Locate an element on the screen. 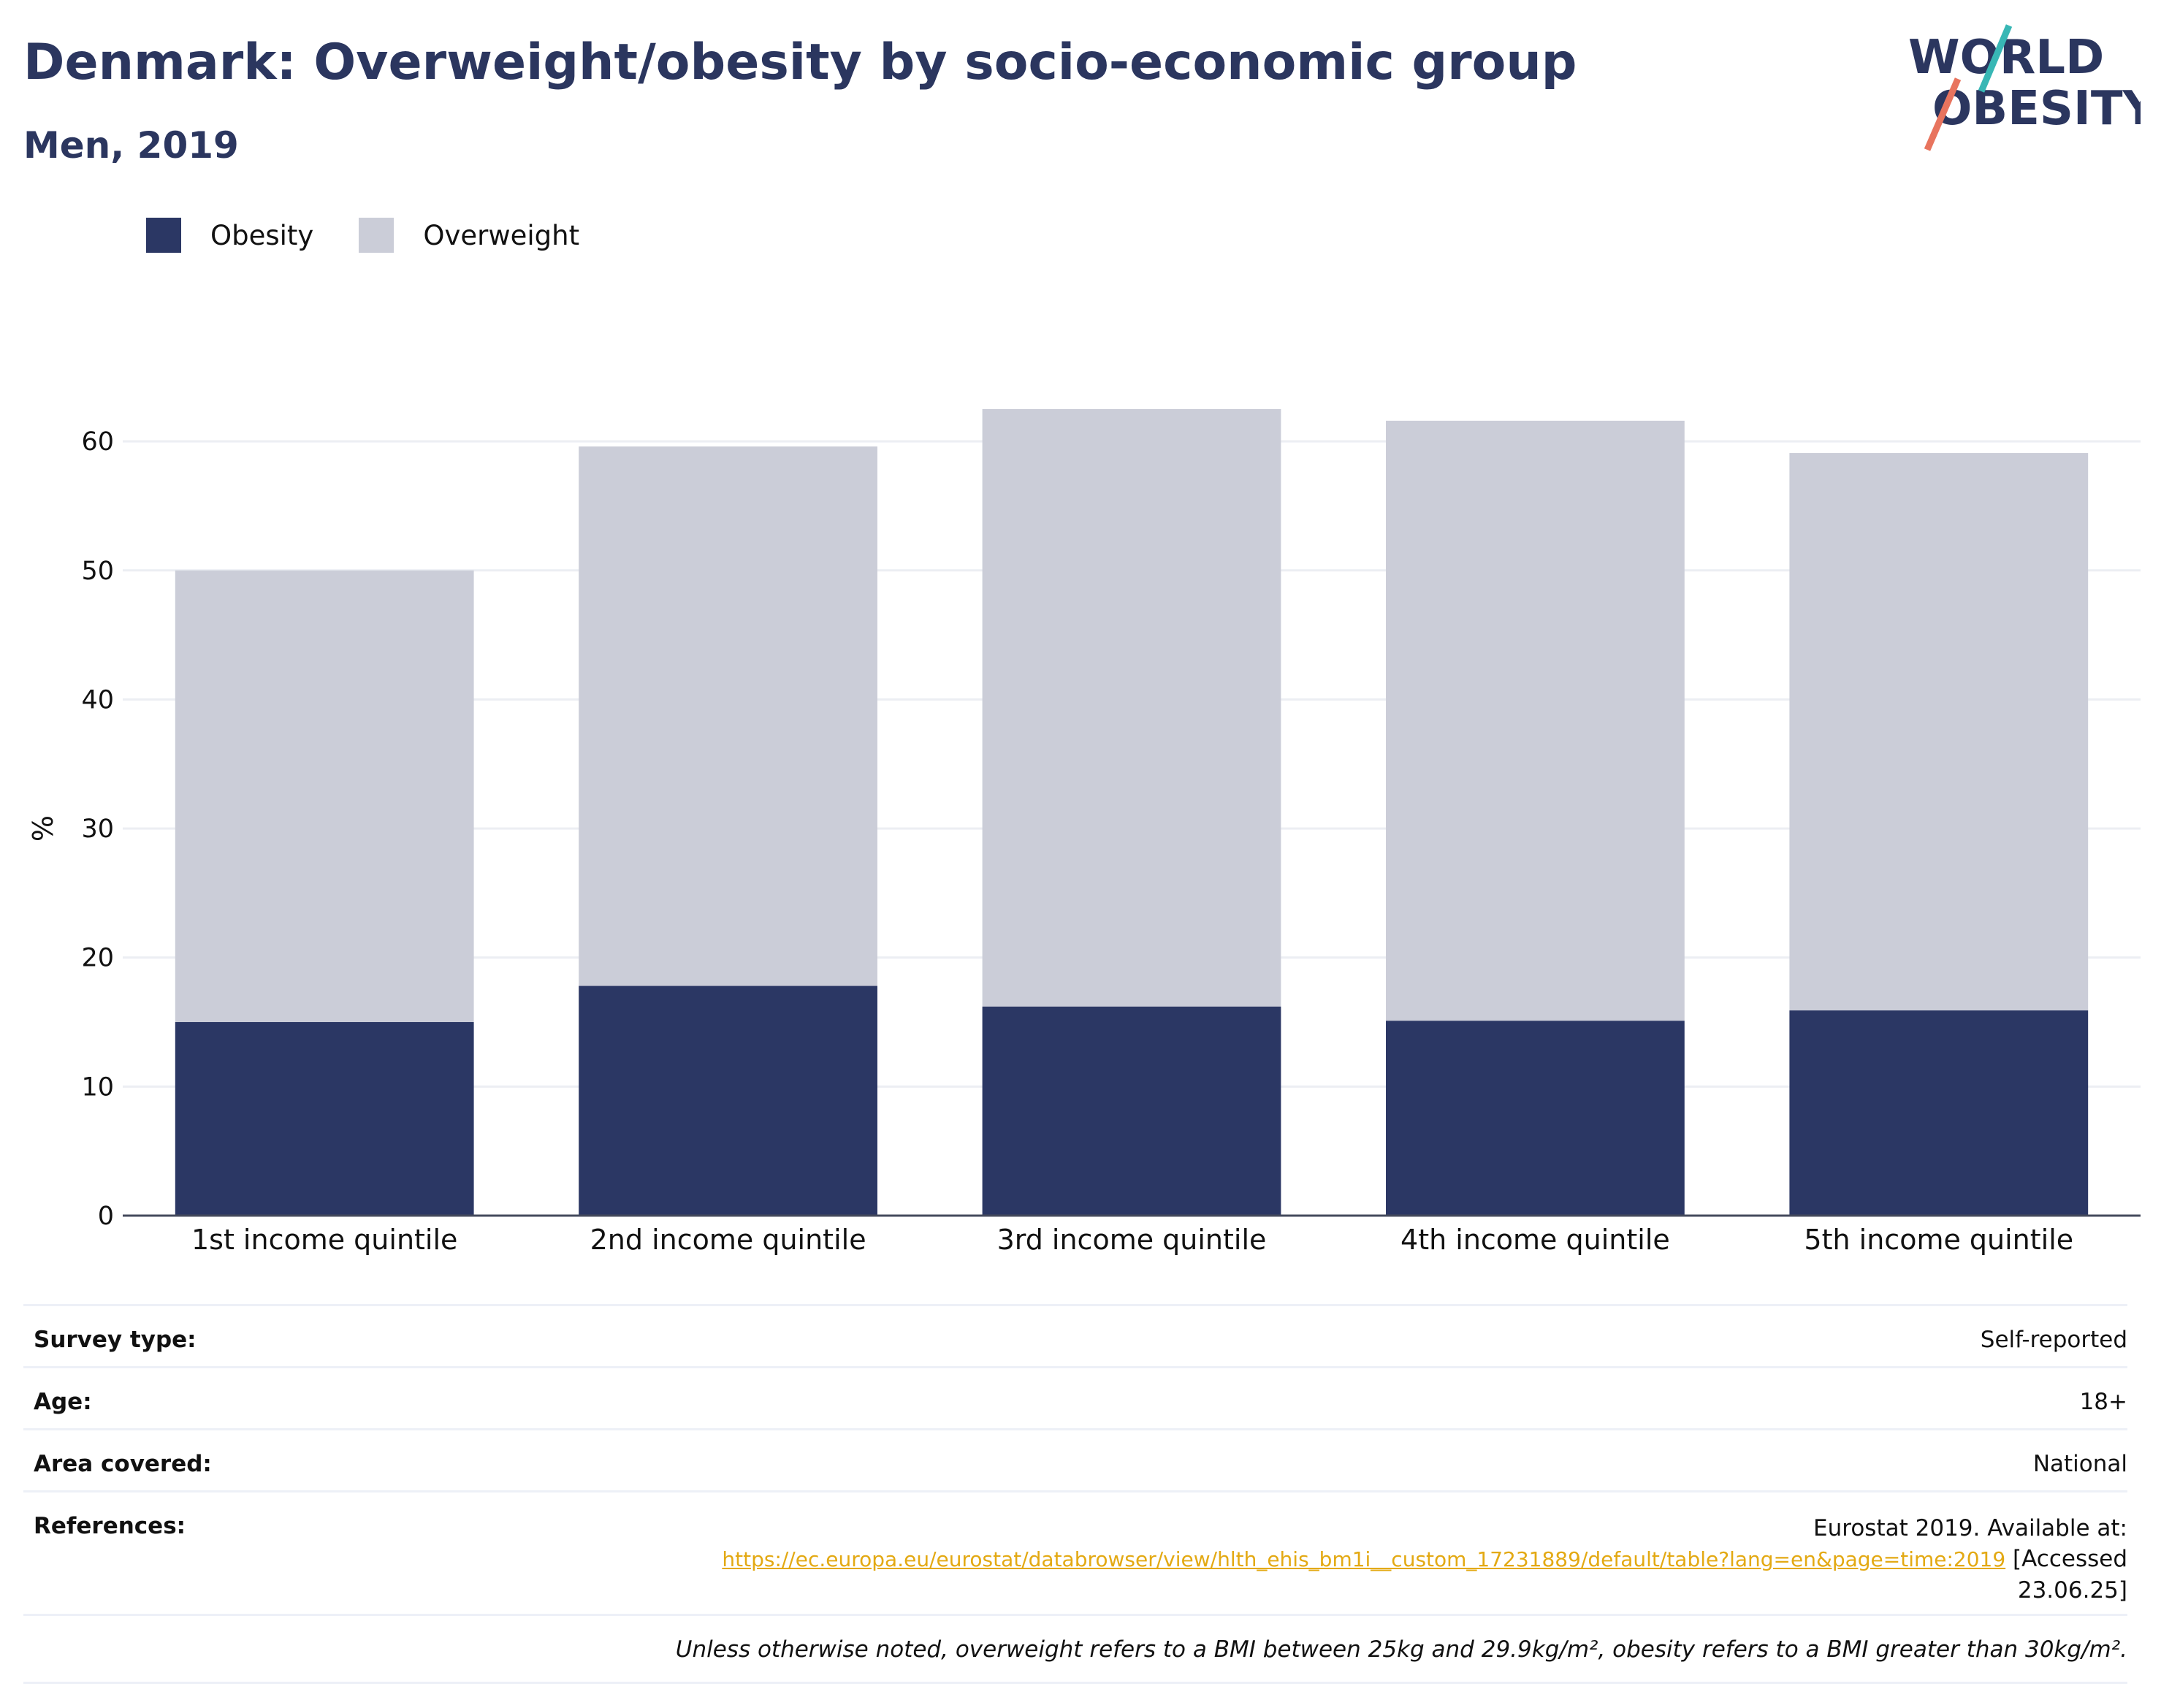 The width and height of the screenshot is (2161, 1708). x-tick-label: 1st income quintile is located at coordinates (324, 1240).